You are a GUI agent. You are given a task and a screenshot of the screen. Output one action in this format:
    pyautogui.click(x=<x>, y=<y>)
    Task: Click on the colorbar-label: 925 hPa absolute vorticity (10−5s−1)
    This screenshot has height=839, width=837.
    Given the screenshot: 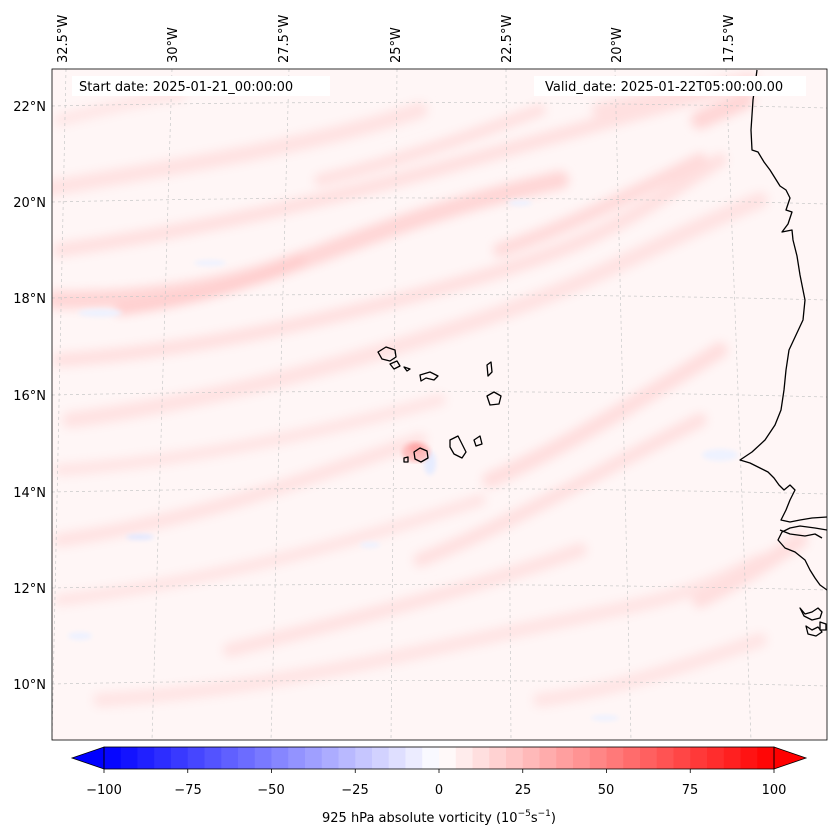 What is the action you would take?
    pyautogui.click(x=439, y=817)
    